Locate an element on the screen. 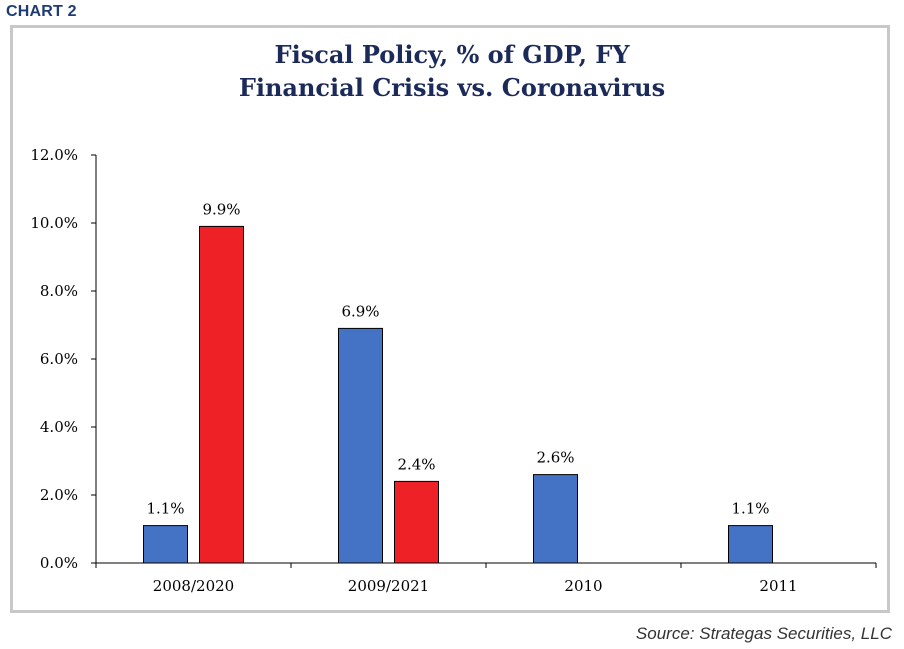 Image resolution: width=904 pixels, height=649 pixels. y-tick-label: 4.0% is located at coordinates (59, 427).